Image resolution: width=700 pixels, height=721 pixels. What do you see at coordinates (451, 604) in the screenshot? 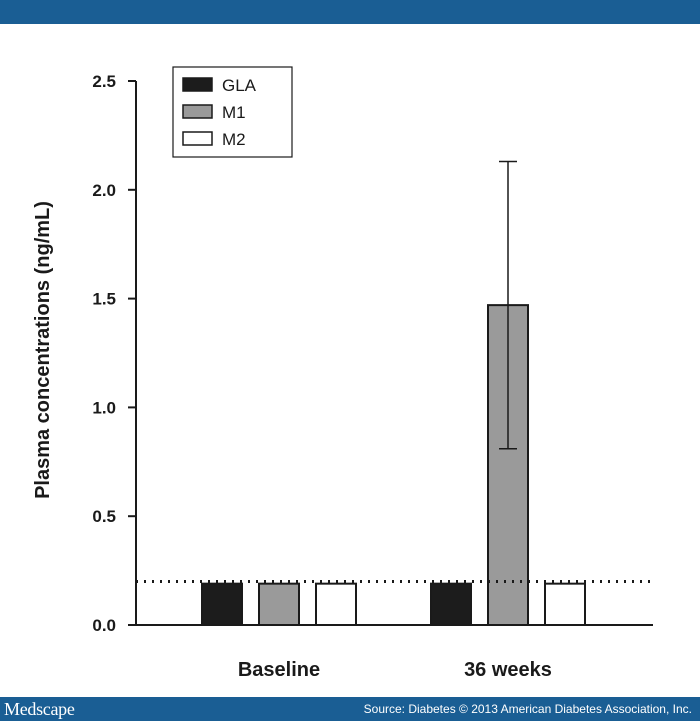
I see `bar-gla-36-weeks` at bounding box center [451, 604].